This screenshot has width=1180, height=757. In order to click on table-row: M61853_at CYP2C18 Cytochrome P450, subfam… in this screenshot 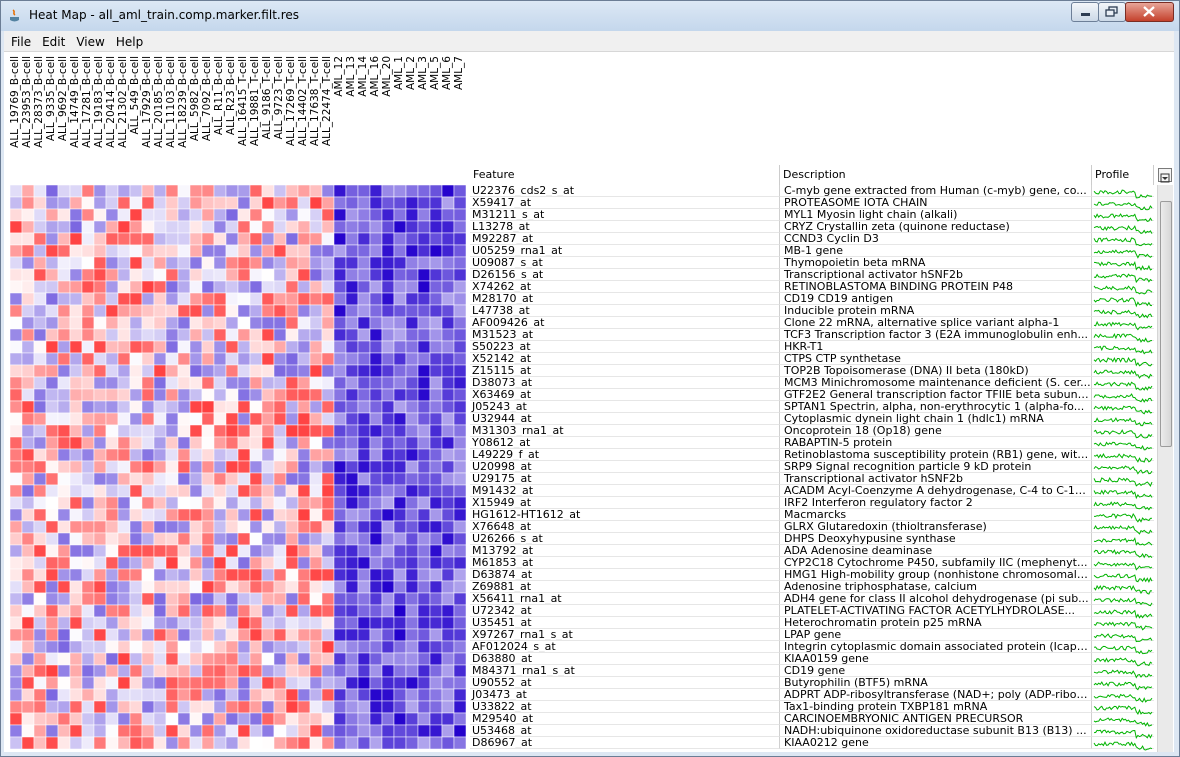, I will do `click(812, 564)`.